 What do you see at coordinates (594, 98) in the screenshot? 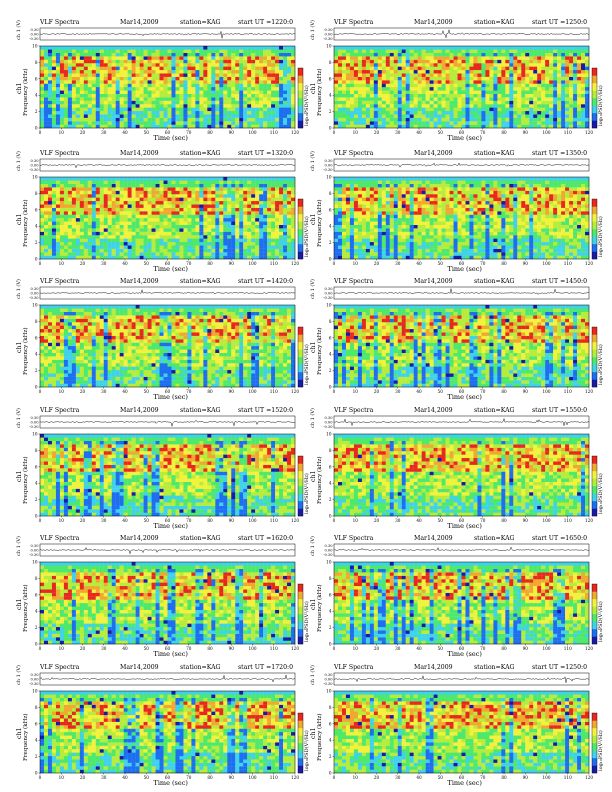
I see `colorbar-frame` at bounding box center [594, 98].